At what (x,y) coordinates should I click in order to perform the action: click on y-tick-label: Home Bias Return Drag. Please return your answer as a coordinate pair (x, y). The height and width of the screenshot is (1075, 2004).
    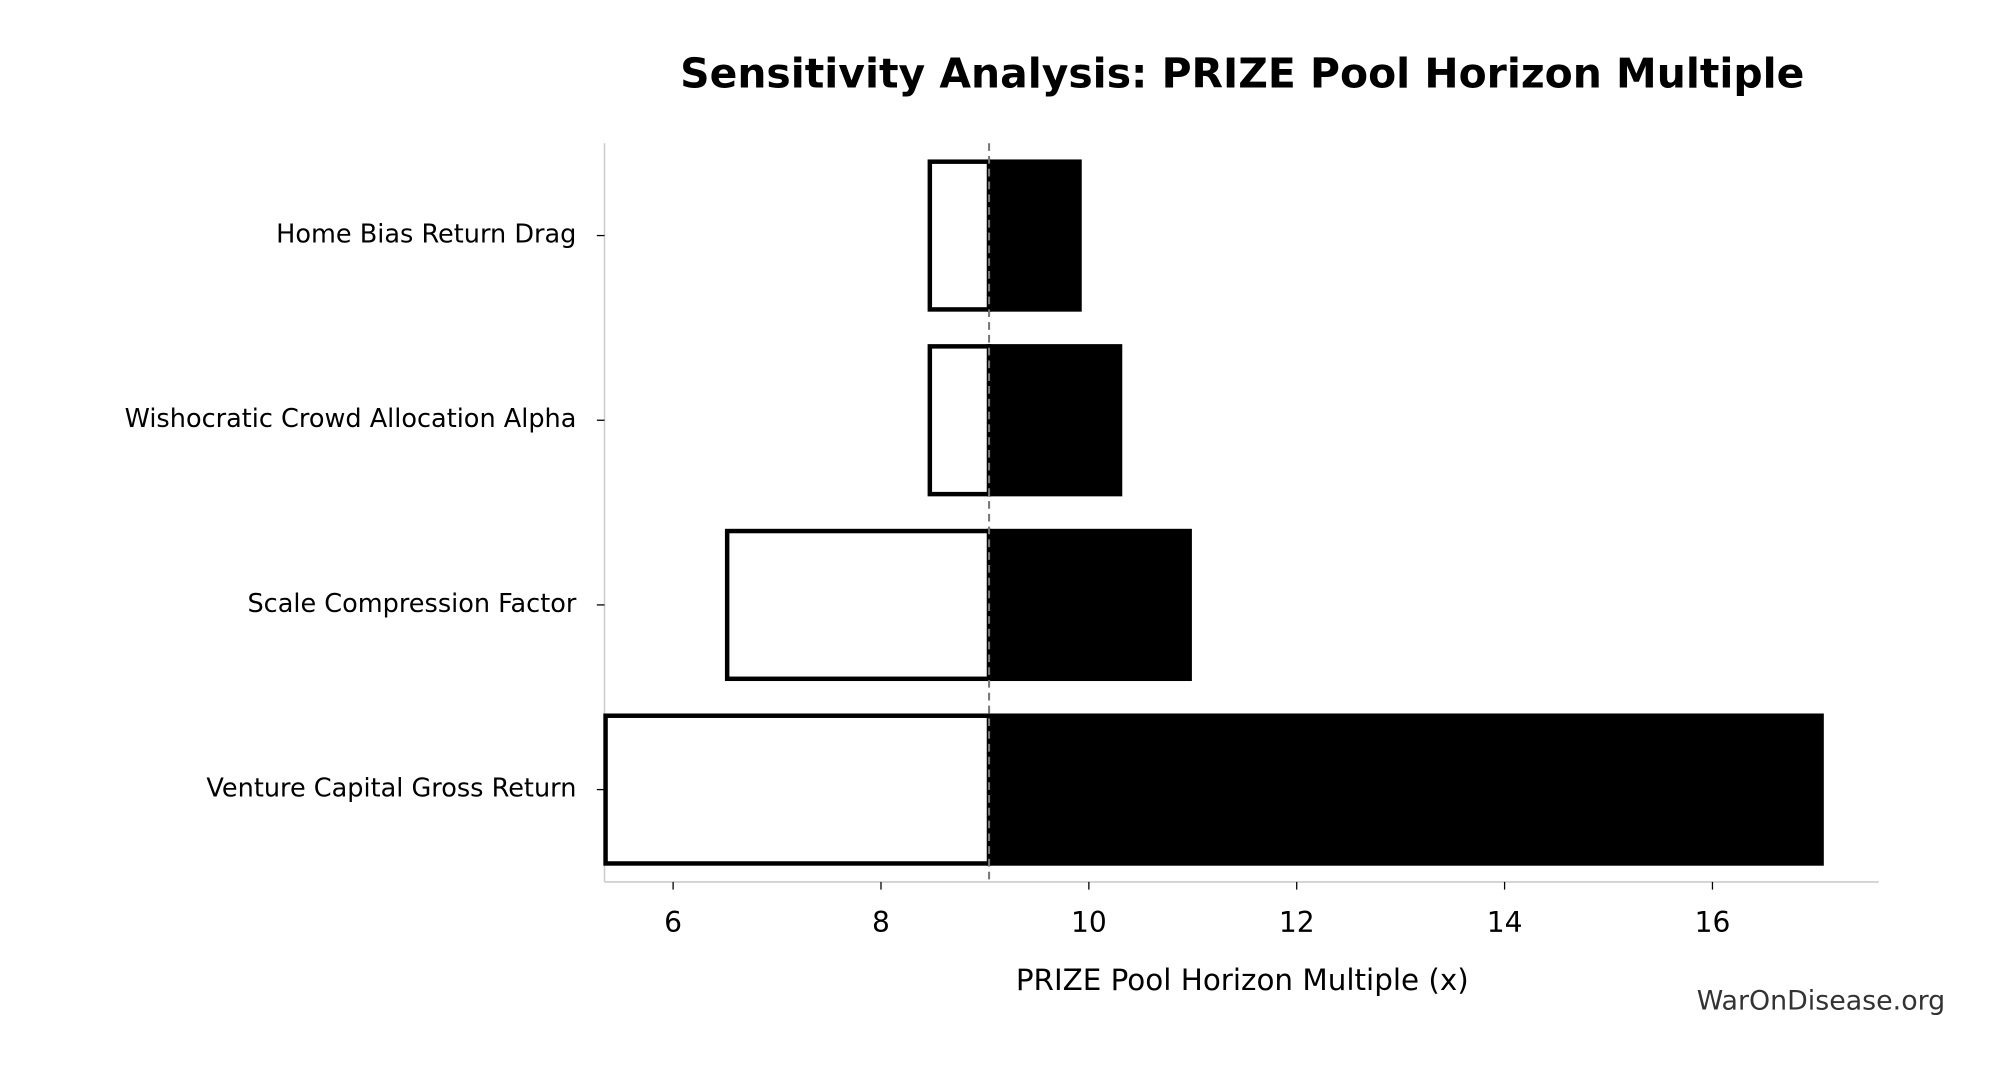
    Looking at the image, I should click on (426, 235).